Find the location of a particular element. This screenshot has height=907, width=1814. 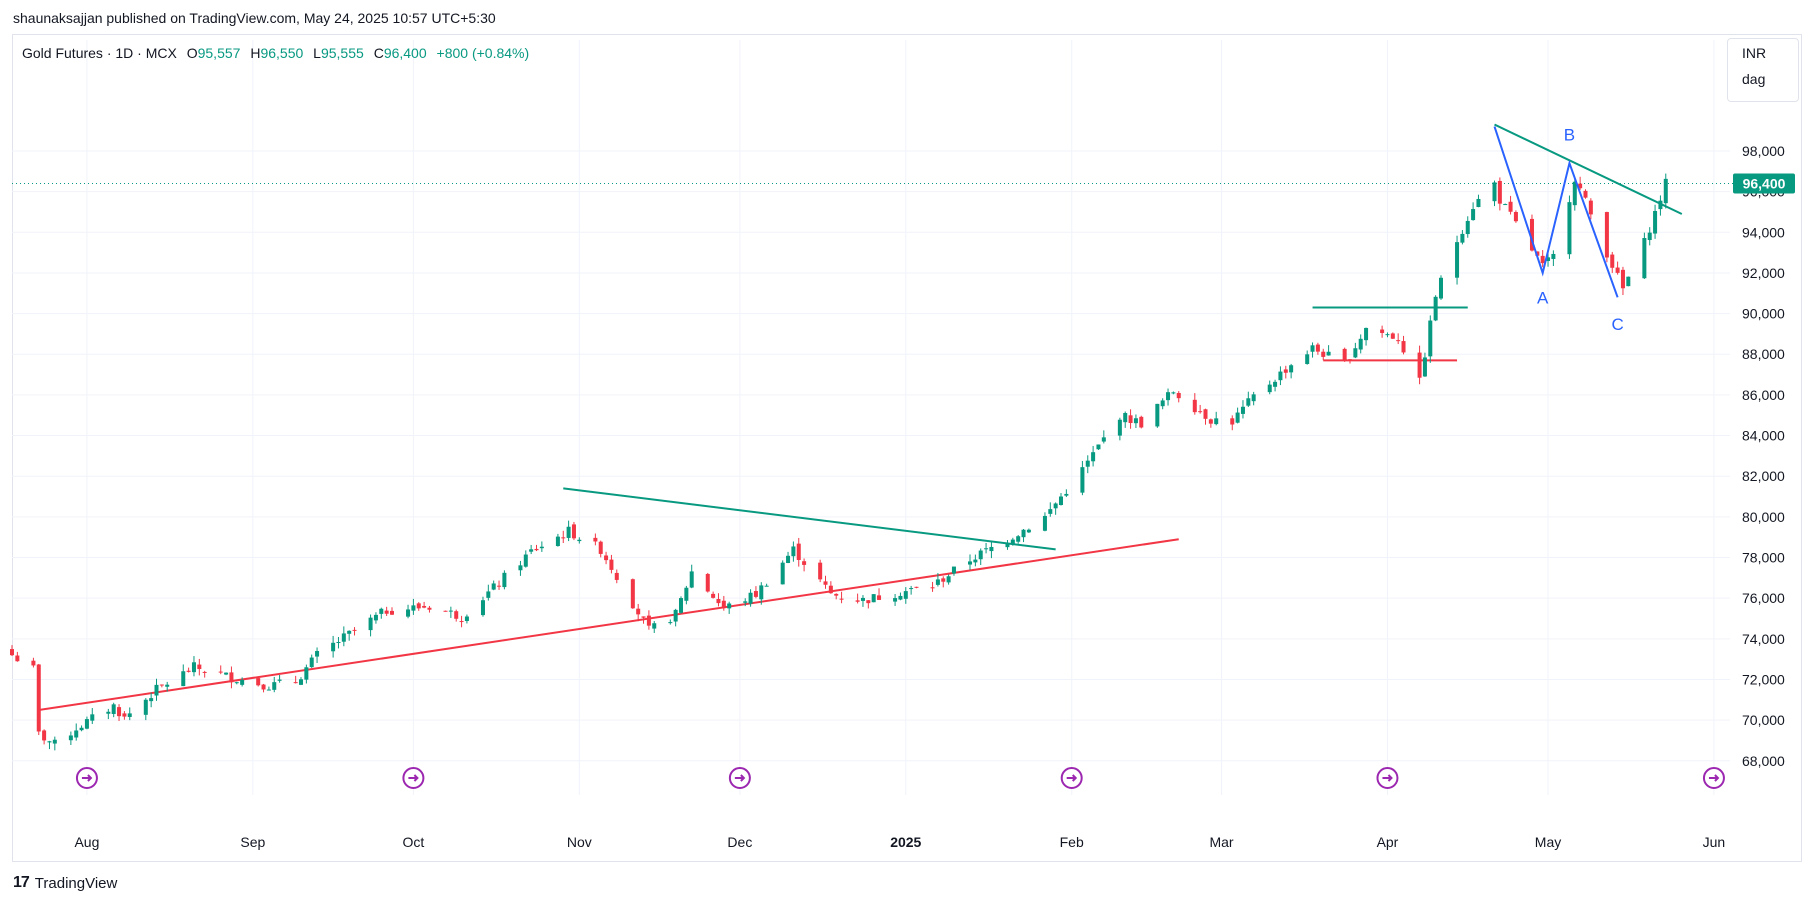

symbol-name: Gold Futures · 1D · MCX is located at coordinates (99, 53).